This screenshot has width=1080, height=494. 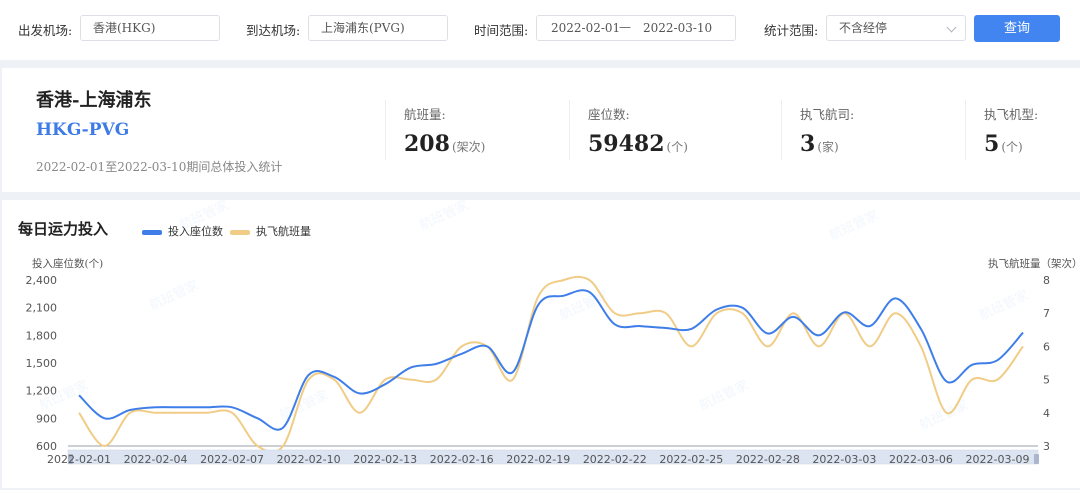 What do you see at coordinates (283, 231) in the screenshot?
I see `legend-label: 执飞航班量` at bounding box center [283, 231].